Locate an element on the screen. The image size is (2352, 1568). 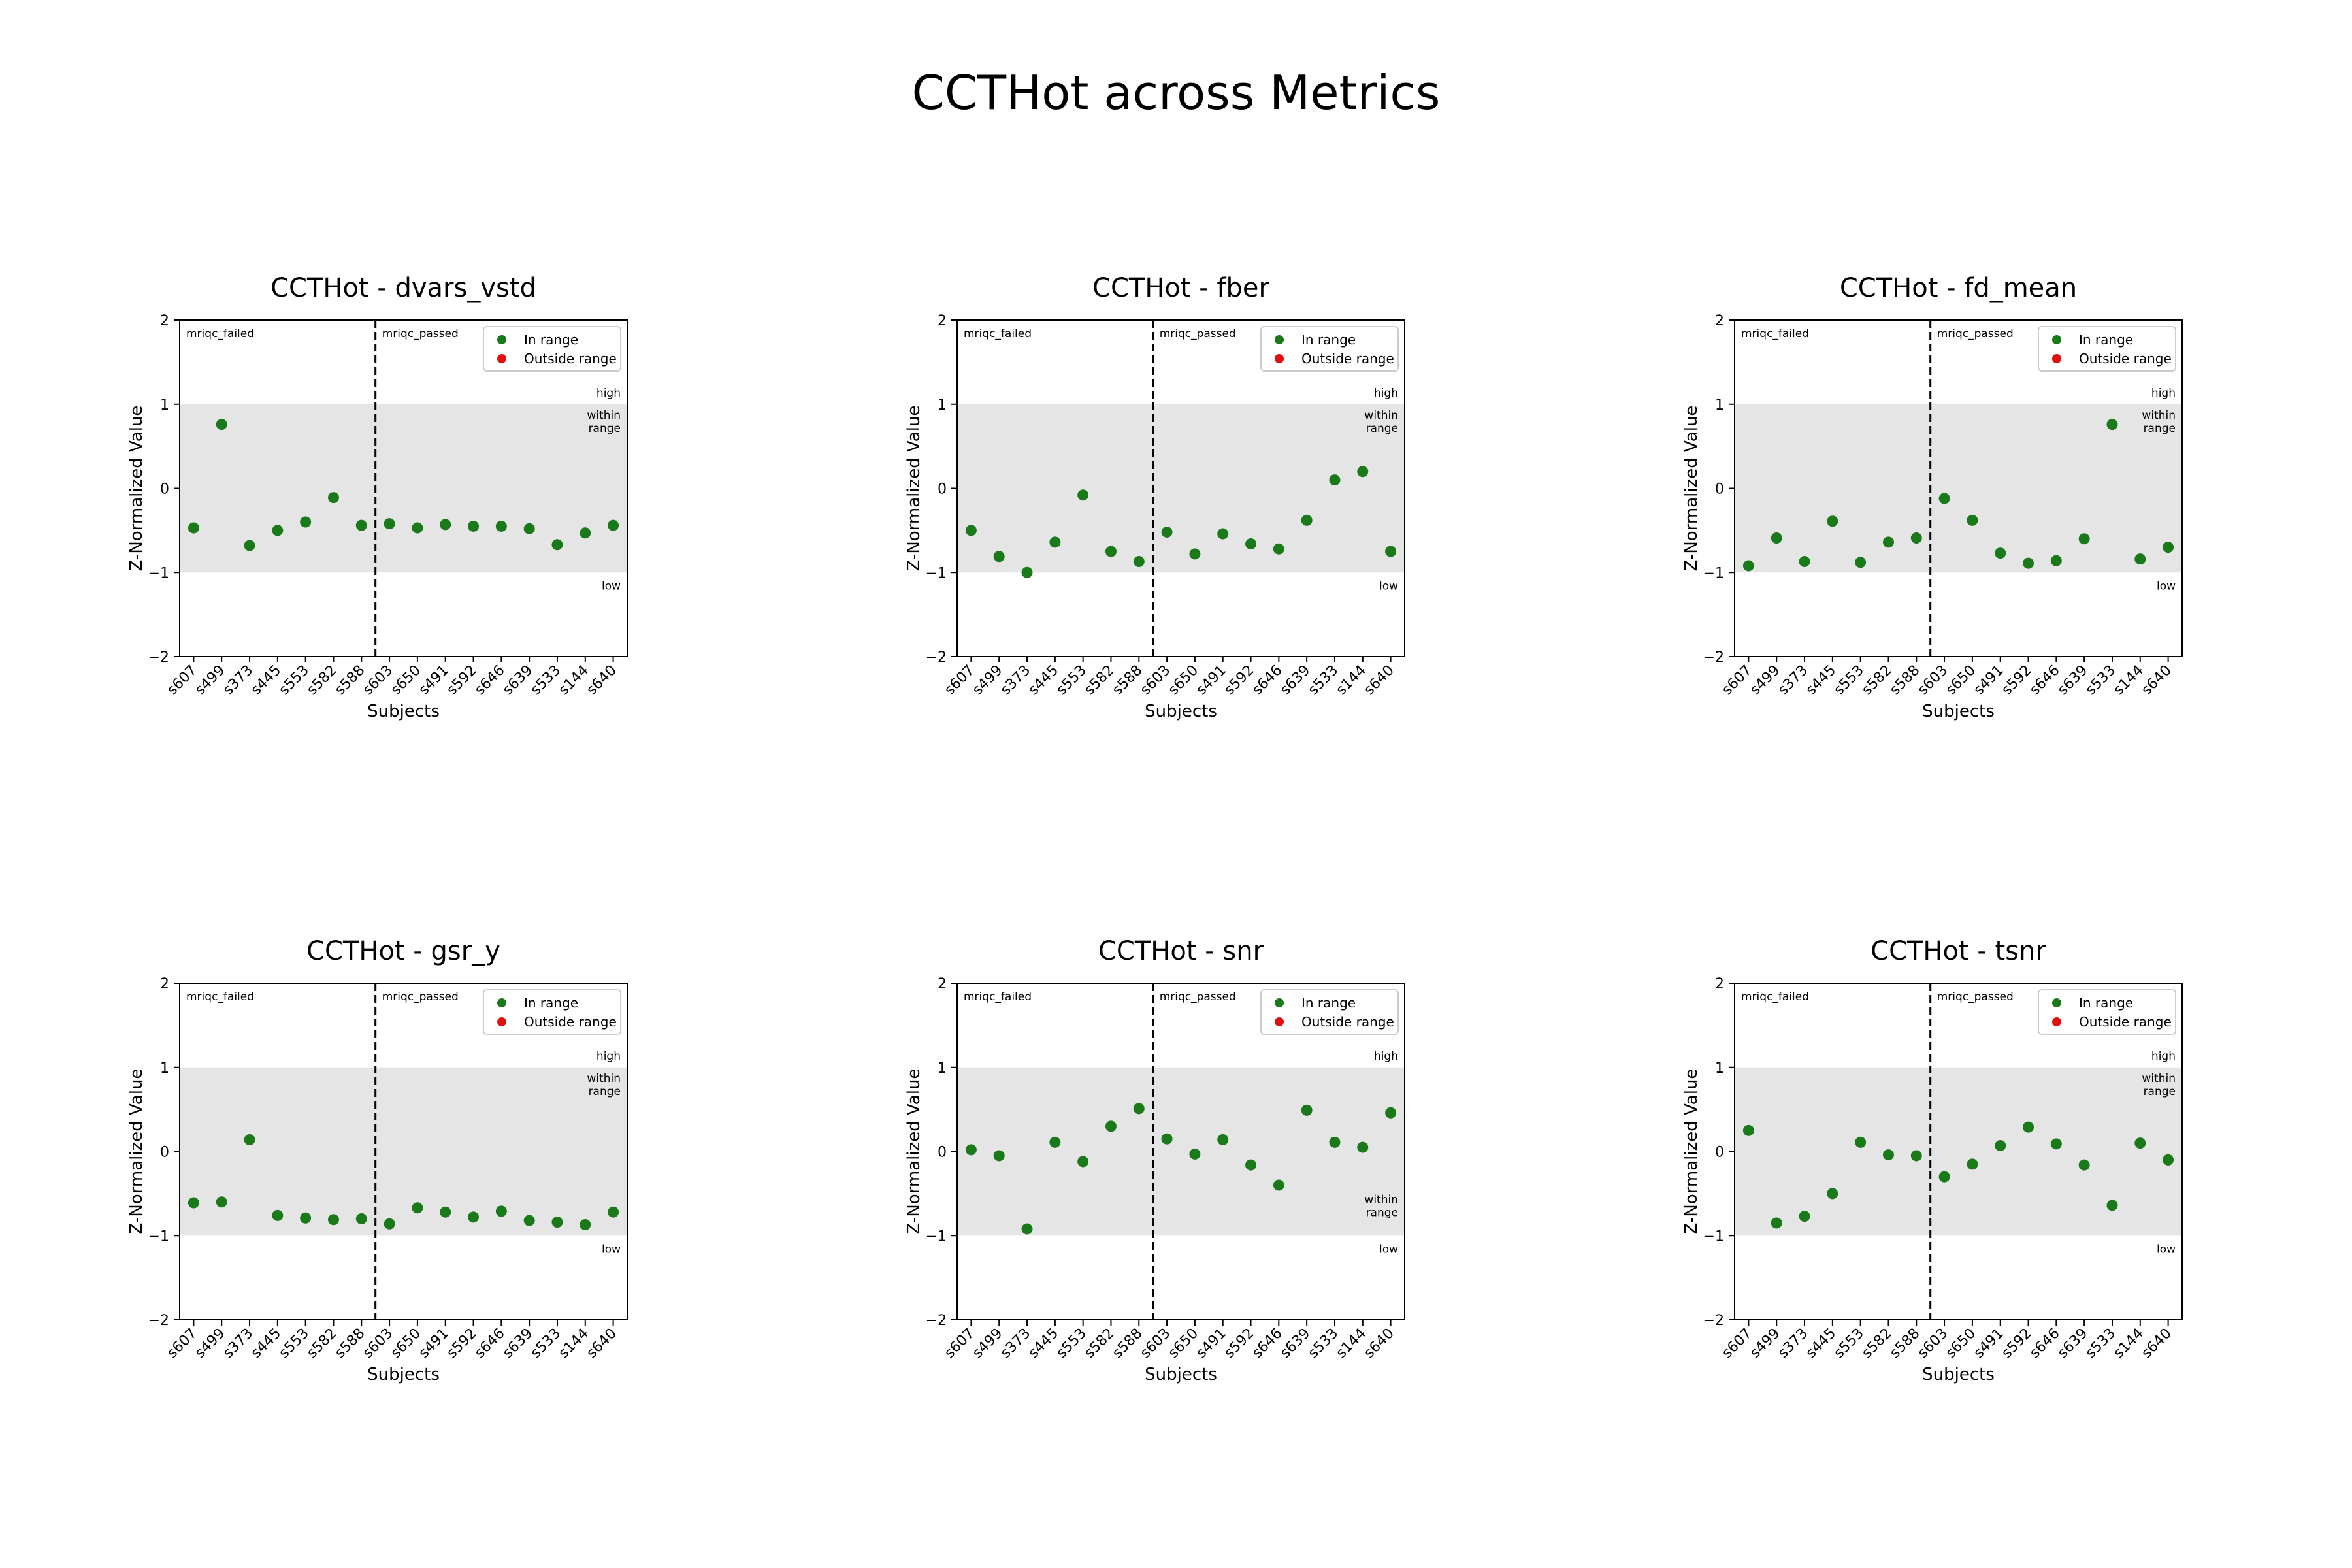
data-point-s607 is located at coordinates (193, 528).